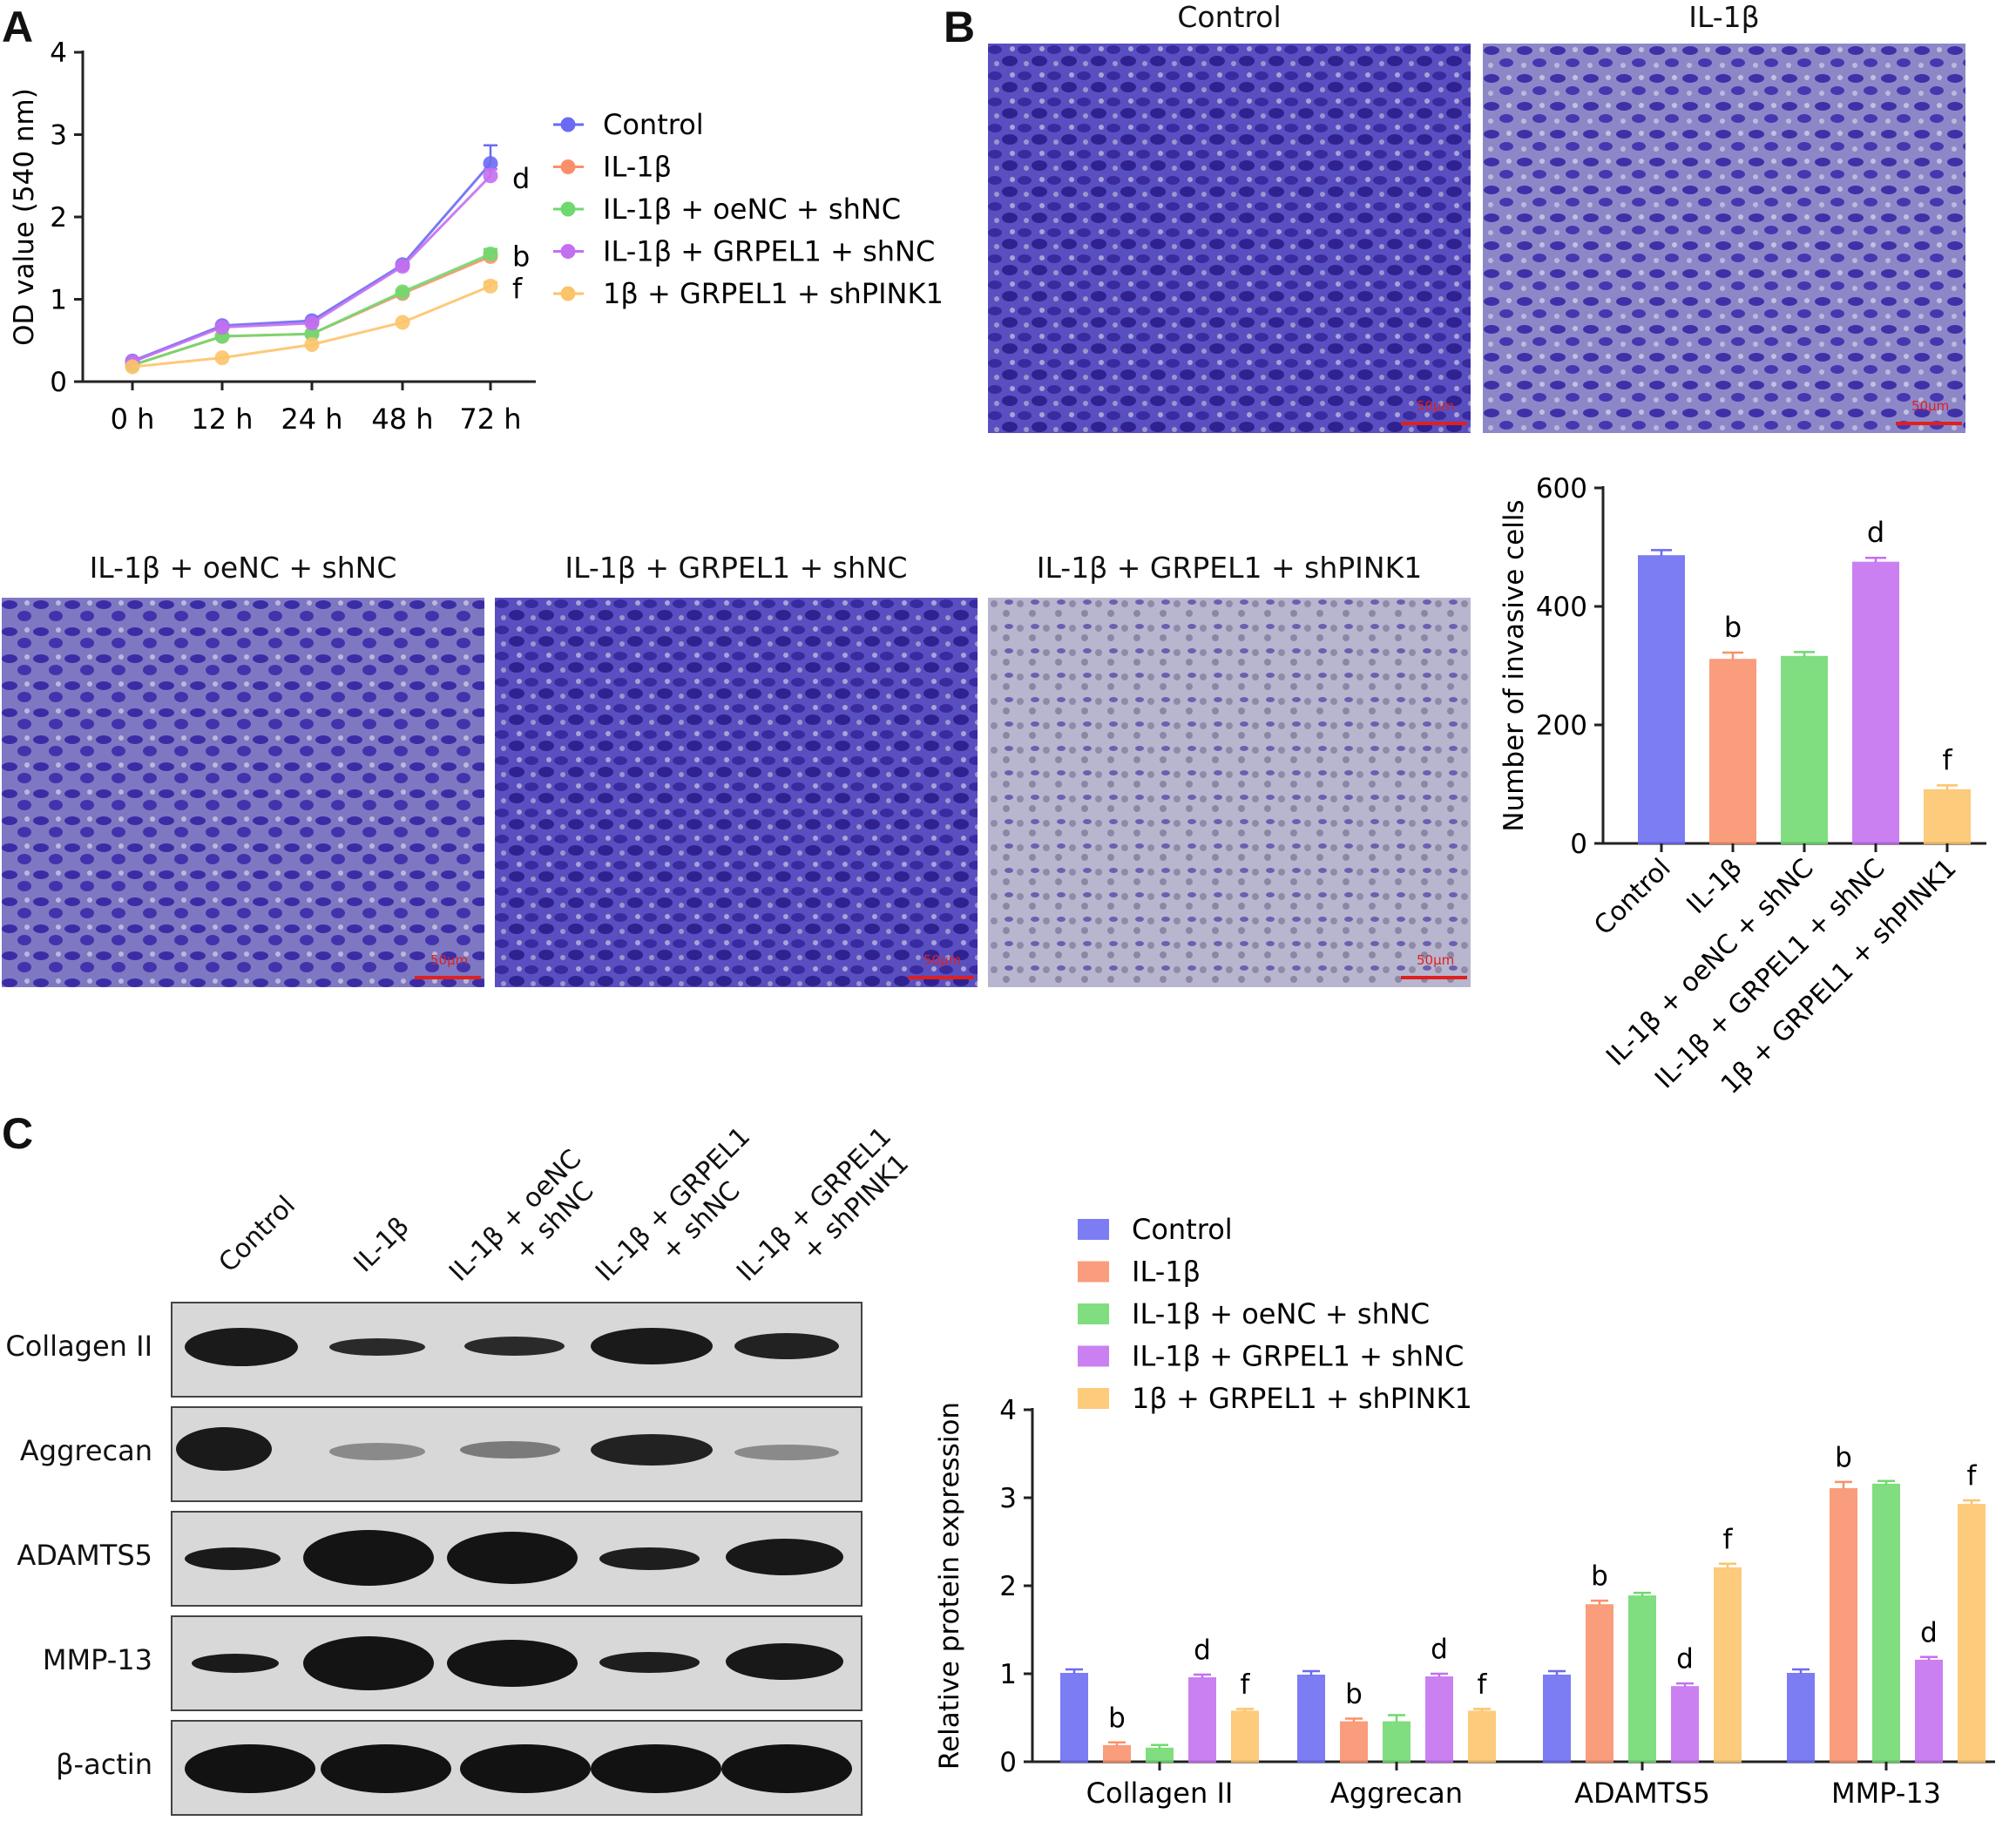 This screenshot has width=2016, height=1821. What do you see at coordinates (490, 419) in the screenshot?
I see `x-tick-label: 72 h` at bounding box center [490, 419].